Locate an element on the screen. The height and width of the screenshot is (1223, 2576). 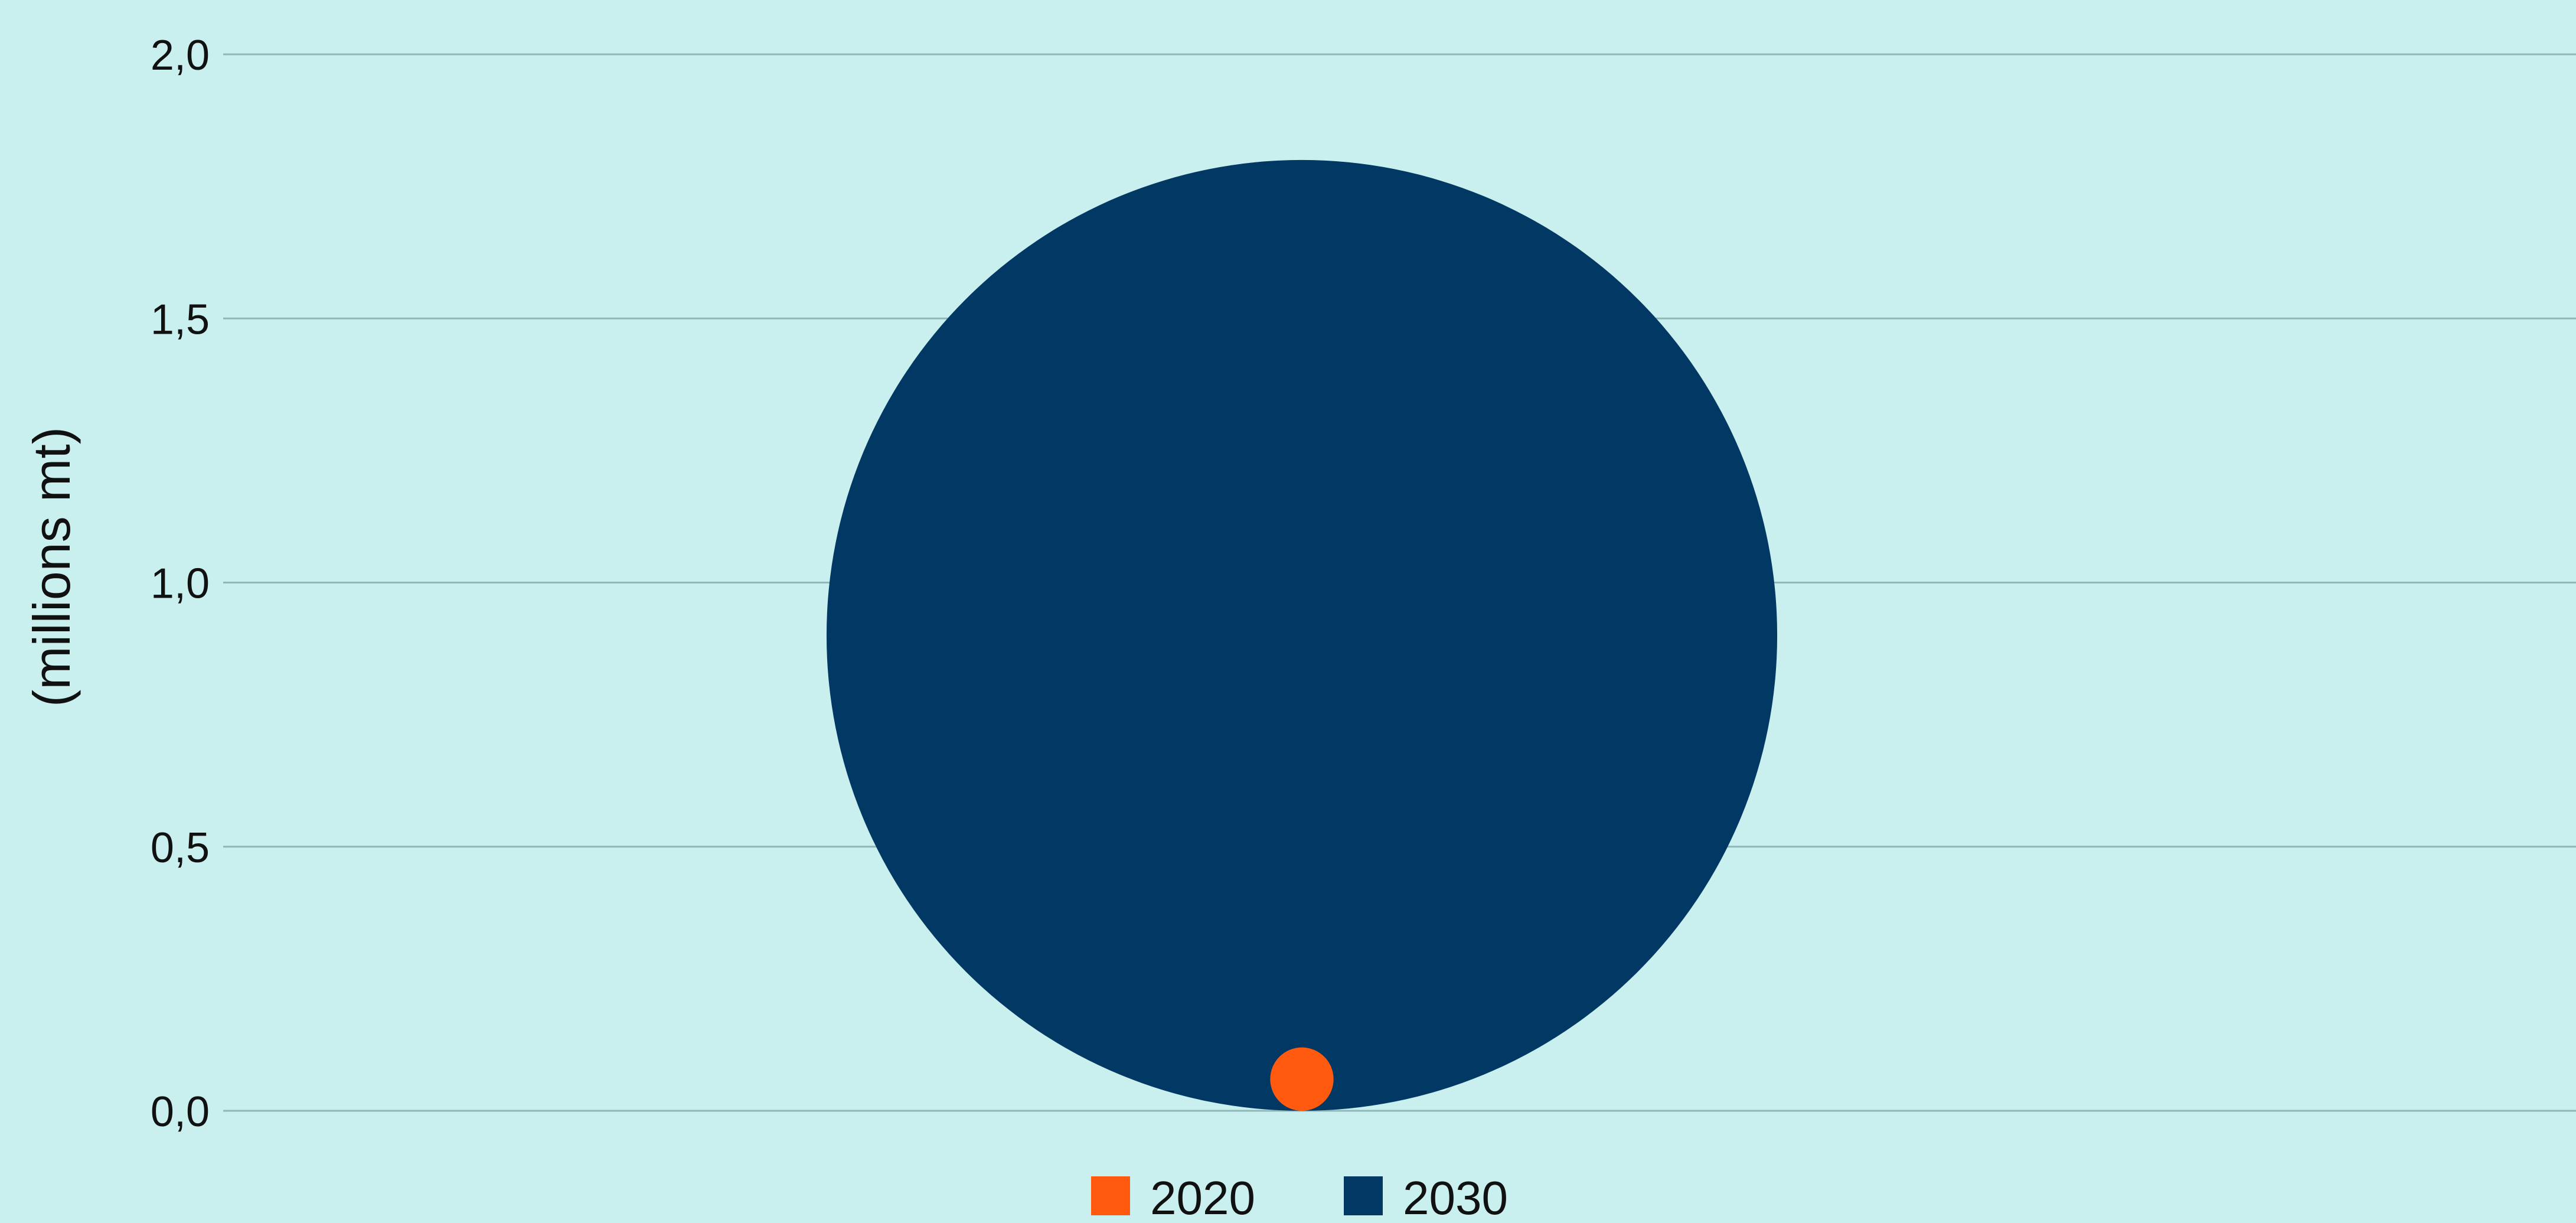
legend-swatch-2020 is located at coordinates (1110, 1195).